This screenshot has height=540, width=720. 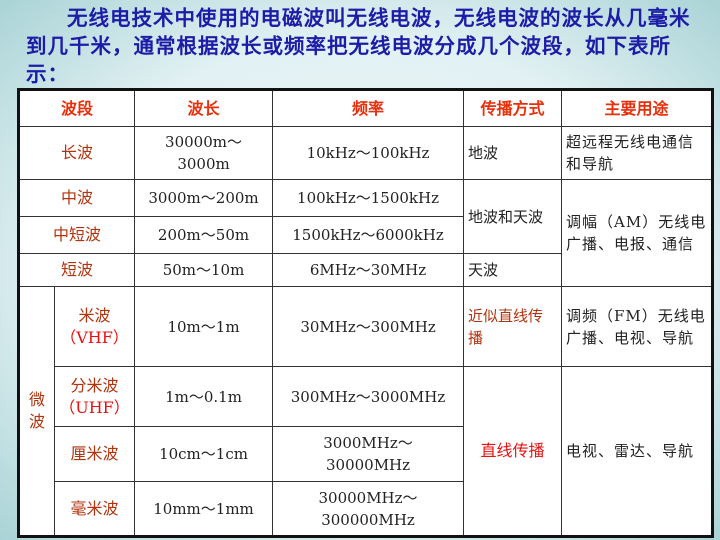 What do you see at coordinates (513, 270) in the screenshot?
I see `propagation: 天波` at bounding box center [513, 270].